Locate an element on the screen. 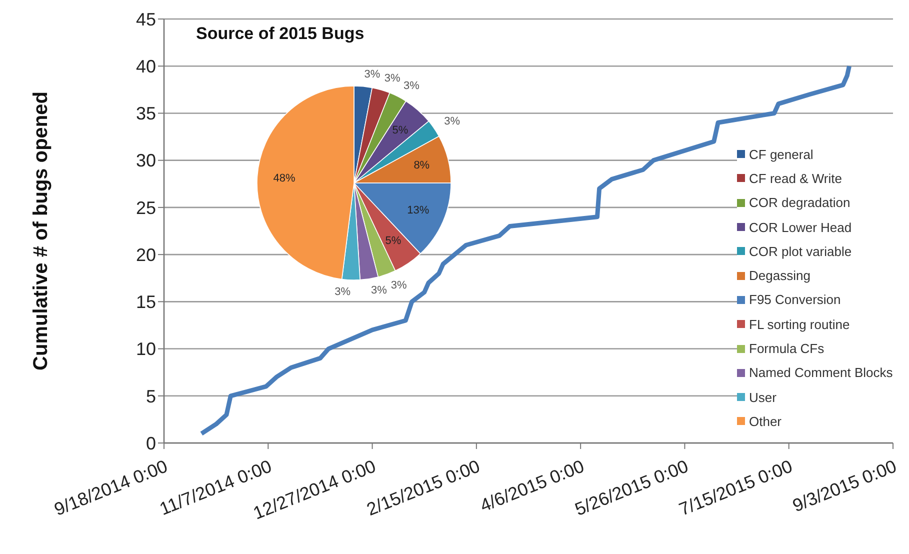 This screenshot has width=909, height=554. legend-label: CF general is located at coordinates (781, 154).